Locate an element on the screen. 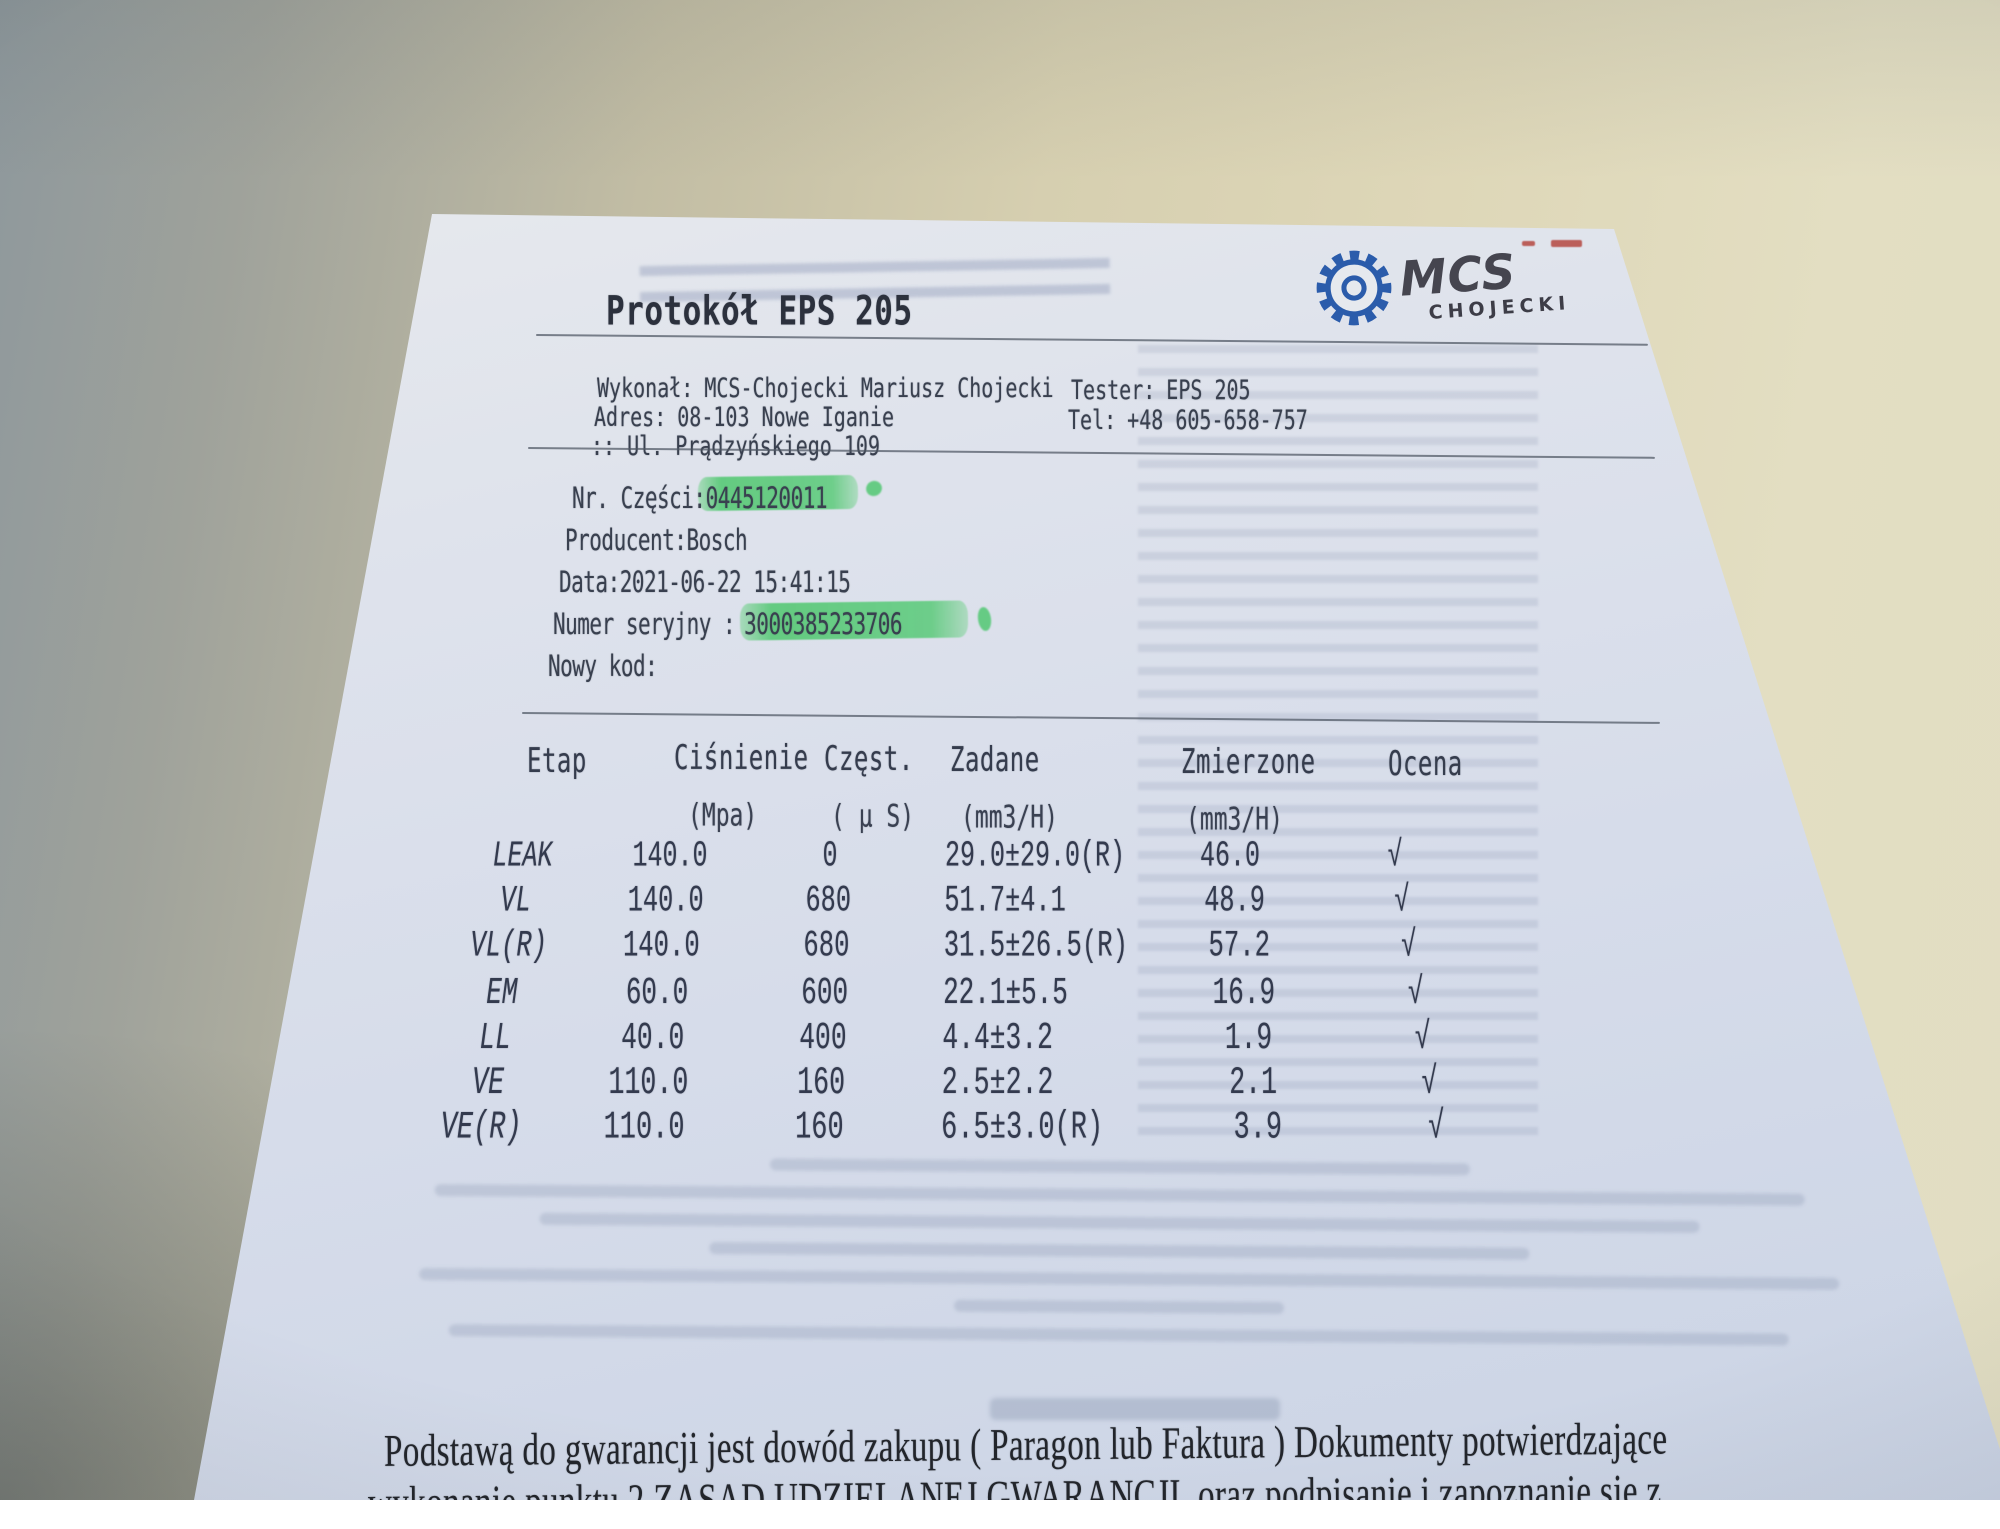  table-header-cisnienie: Ciśnienie is located at coordinates (741, 758).